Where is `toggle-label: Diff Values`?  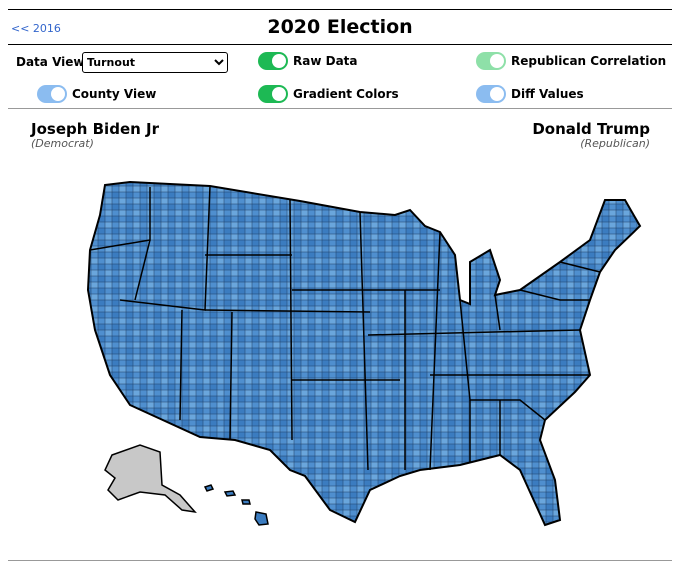
toggle-label: Diff Values is located at coordinates (547, 94).